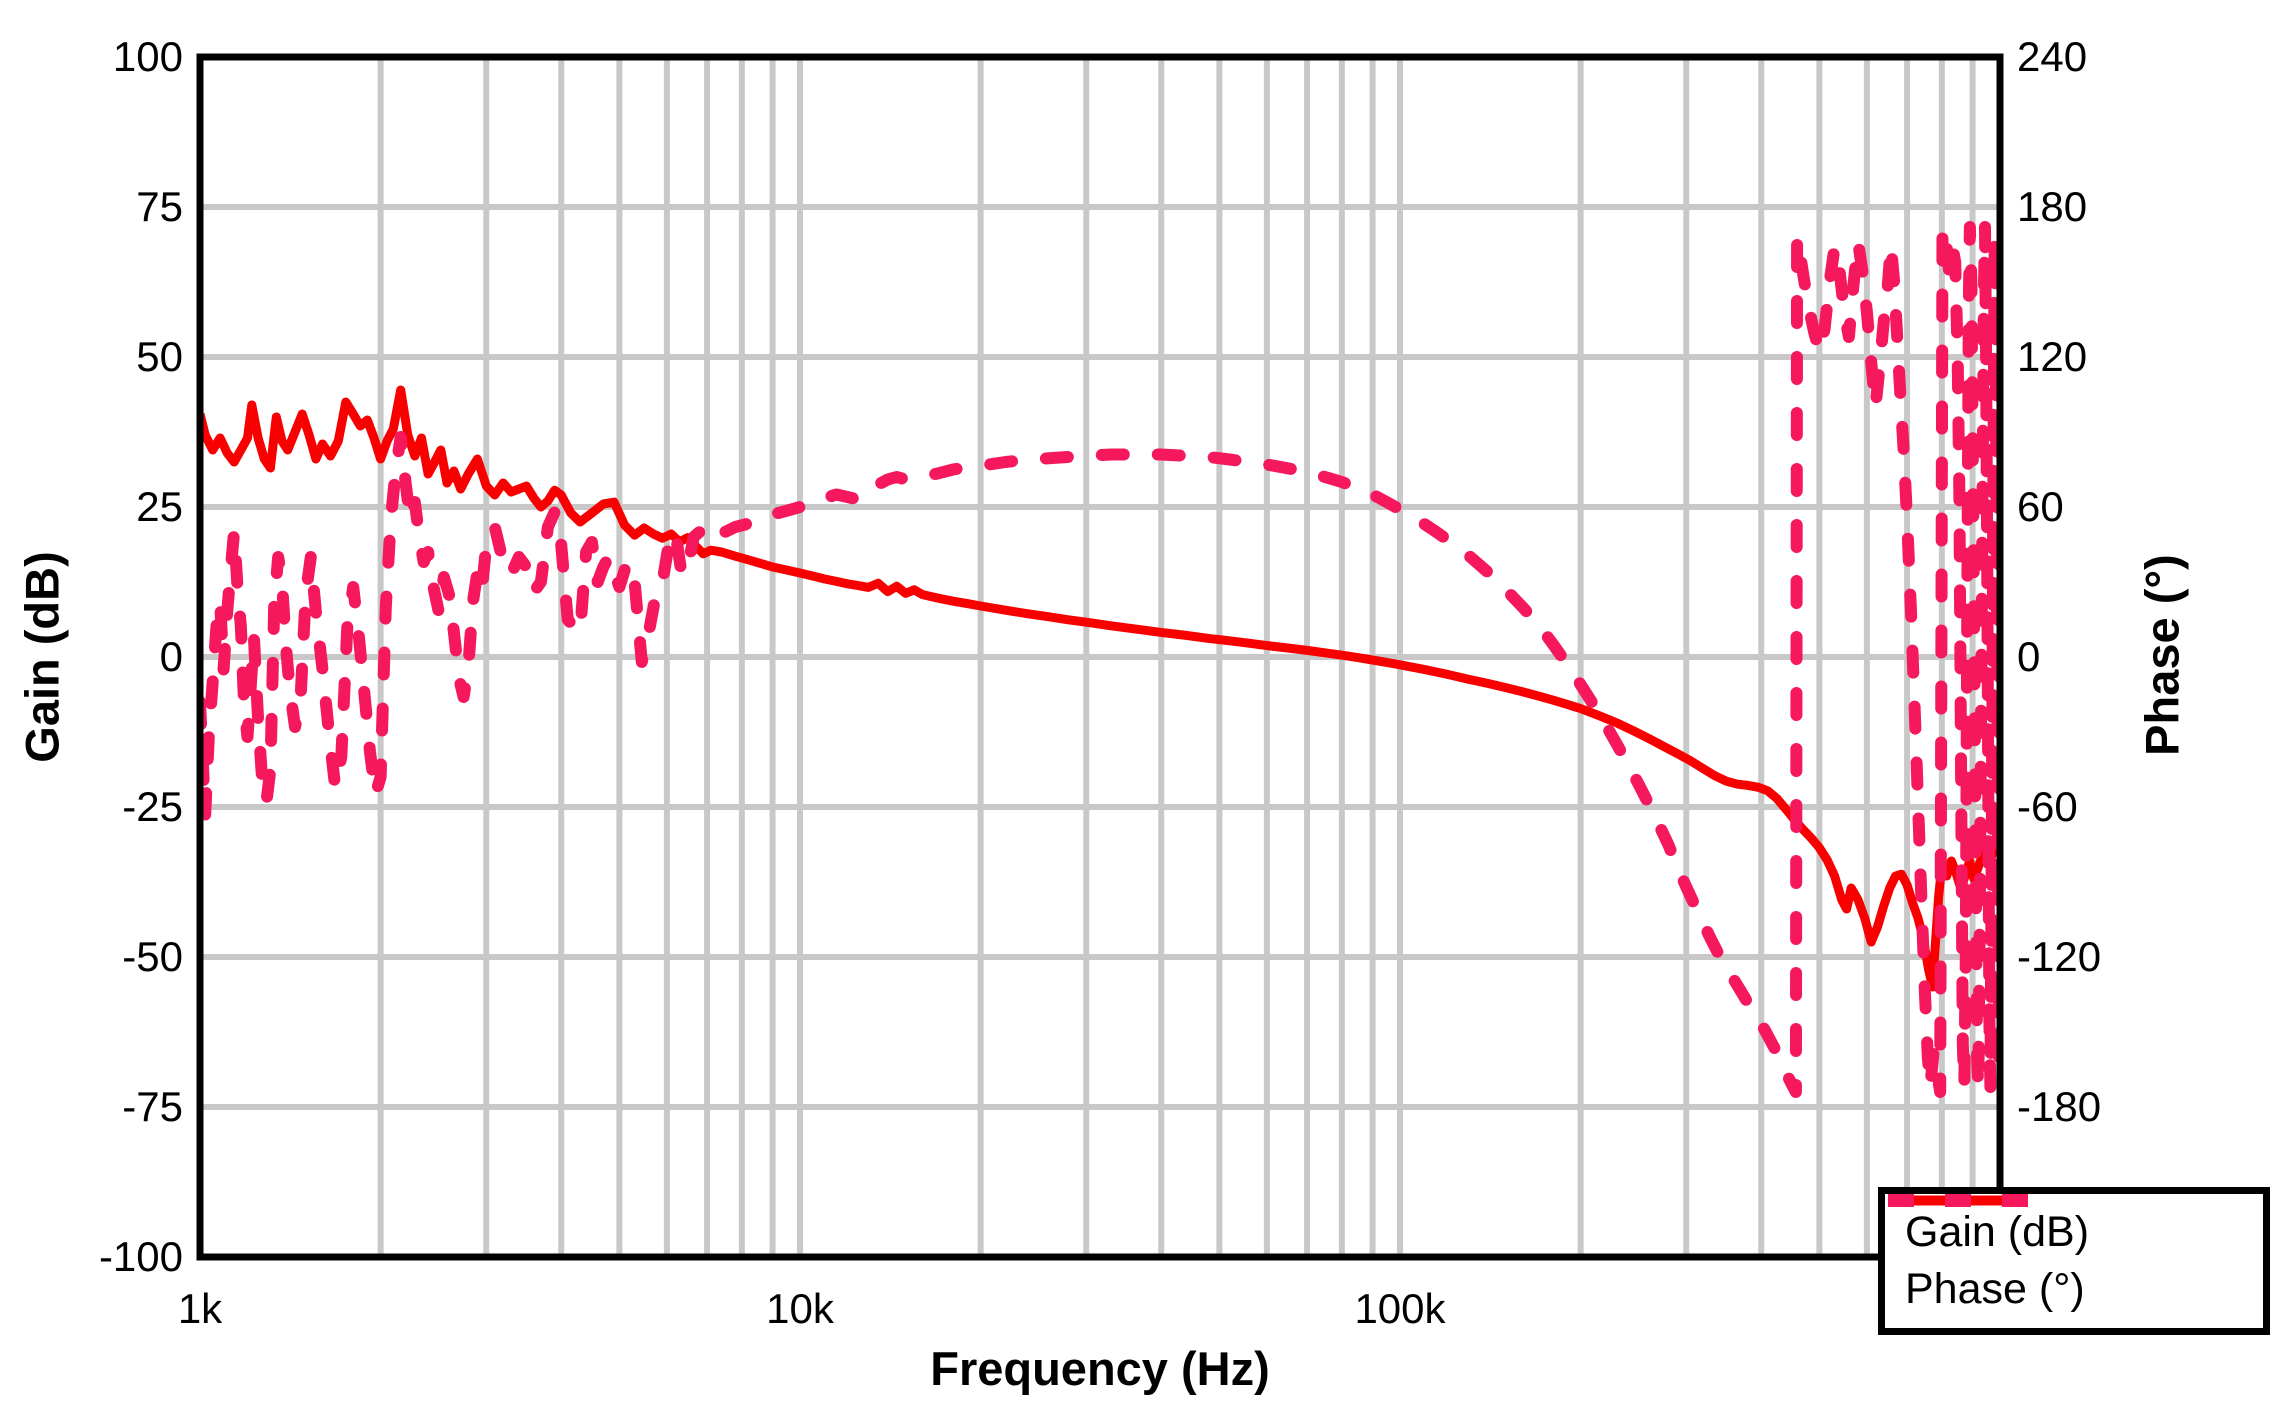 Image resolution: width=2278 pixels, height=1401 pixels. What do you see at coordinates (2040, 506) in the screenshot?
I see `phase-tick-label: 60` at bounding box center [2040, 506].